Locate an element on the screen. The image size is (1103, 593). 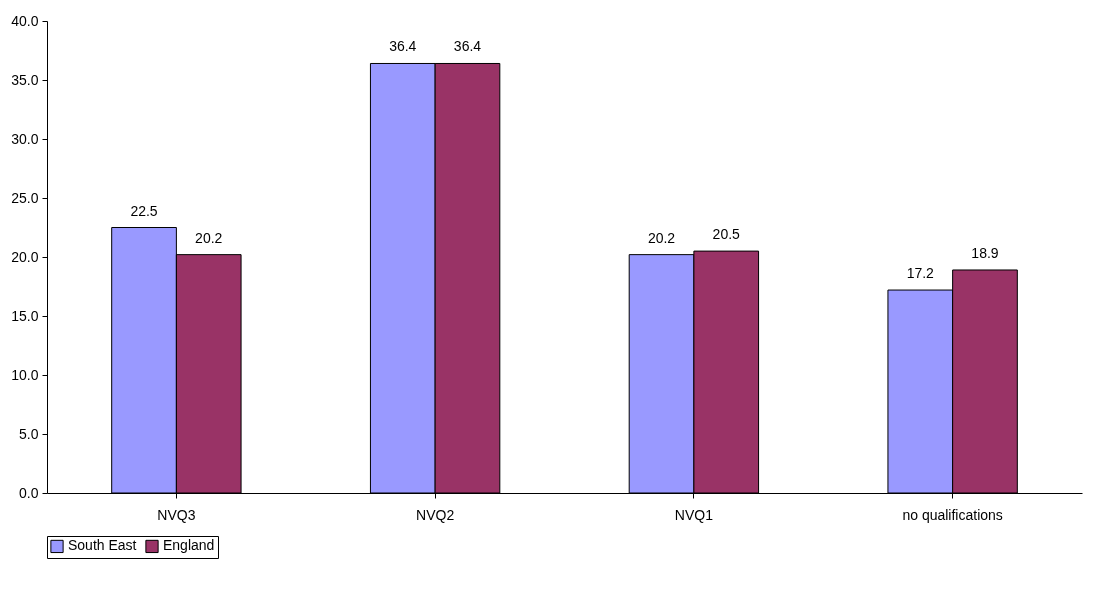
x-tick-label: NVQ3 is located at coordinates (176, 514).